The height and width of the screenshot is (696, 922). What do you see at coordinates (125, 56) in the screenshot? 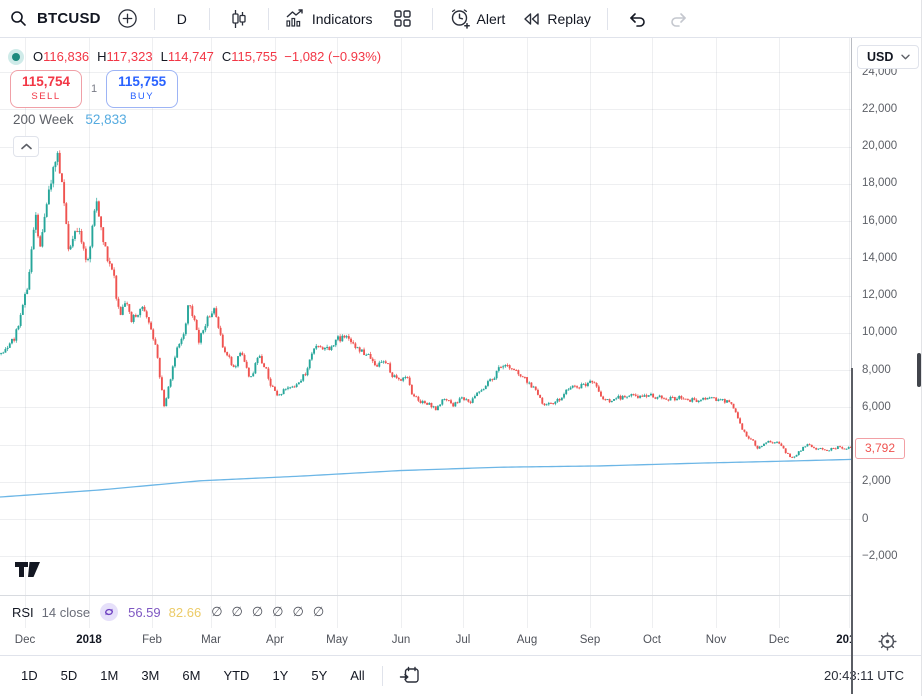
I see `ohlc-item: H117,323` at bounding box center [125, 56].